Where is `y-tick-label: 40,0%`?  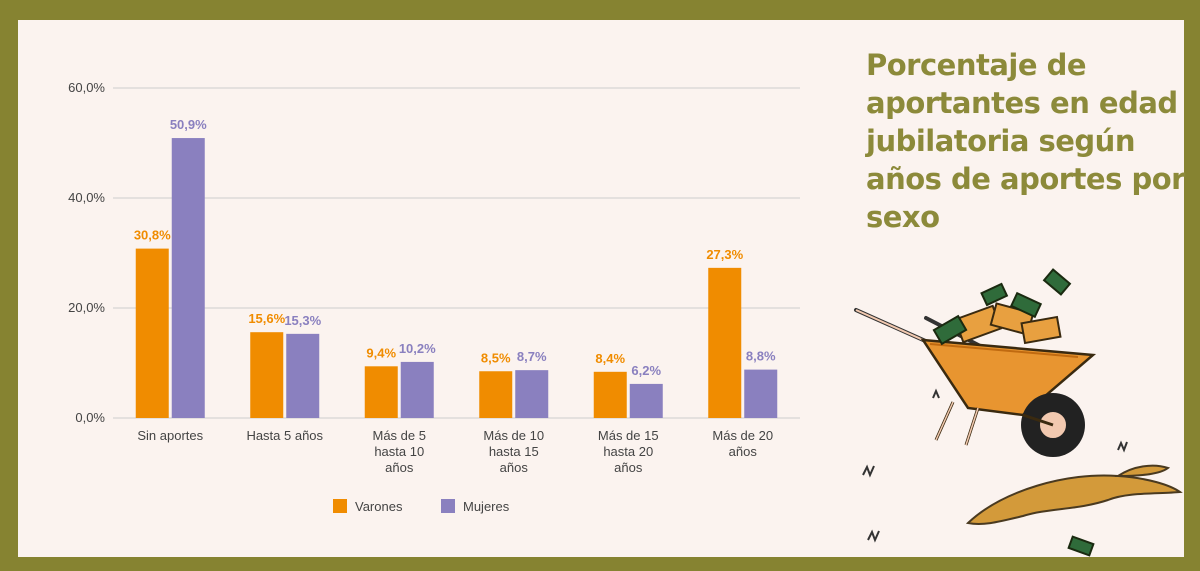 y-tick-label: 40,0% is located at coordinates (86, 197).